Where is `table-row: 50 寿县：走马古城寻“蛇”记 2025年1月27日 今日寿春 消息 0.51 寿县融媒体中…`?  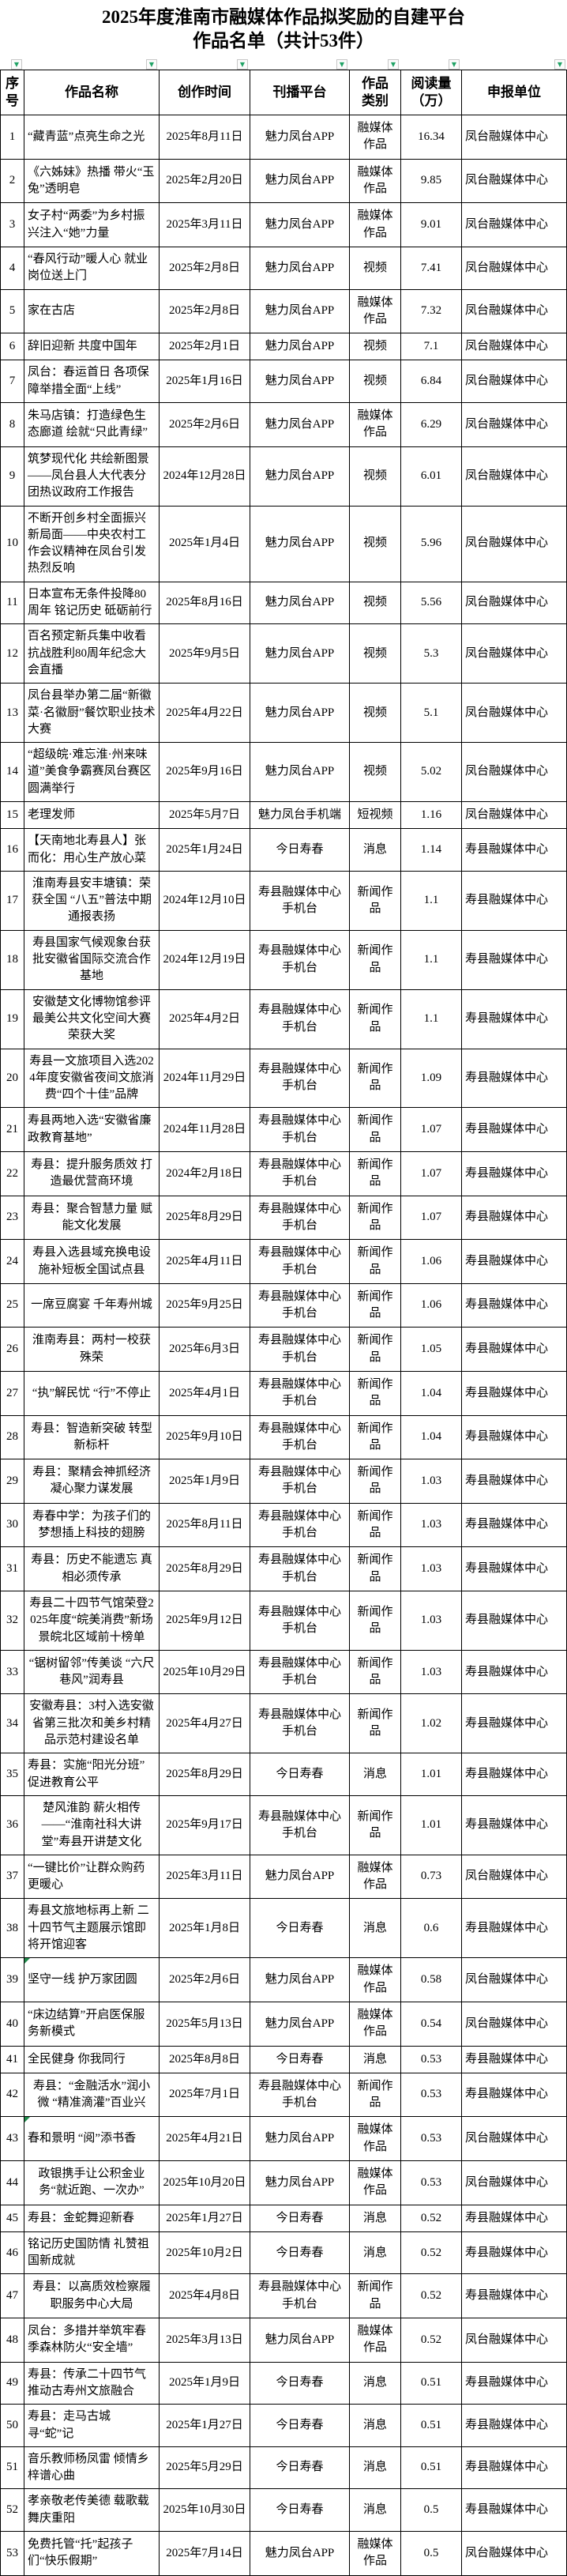
table-row: 50 寿县：走马古城寻“蛇”记 2025年1月27日 今日寿春 消息 0.51 寿县融媒体中… is located at coordinates (283, 2425).